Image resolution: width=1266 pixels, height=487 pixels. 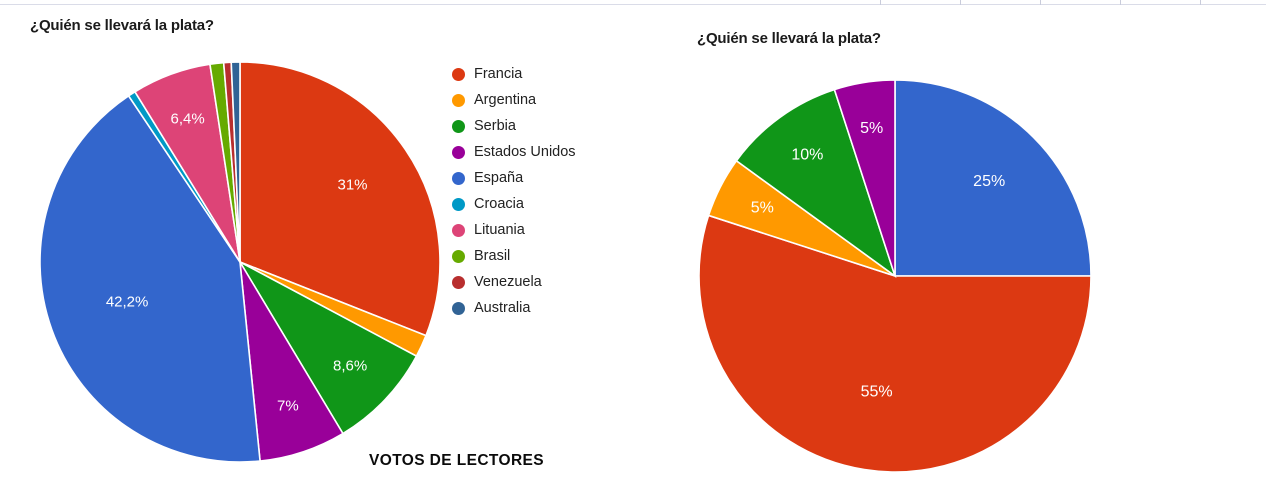 I want to click on legend-item: Argentina, so click(x=514, y=100).